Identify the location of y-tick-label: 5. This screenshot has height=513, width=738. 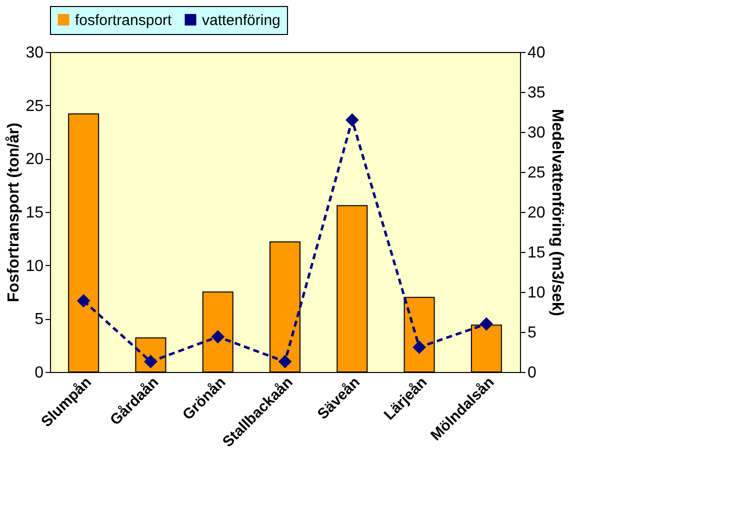
(39, 319).